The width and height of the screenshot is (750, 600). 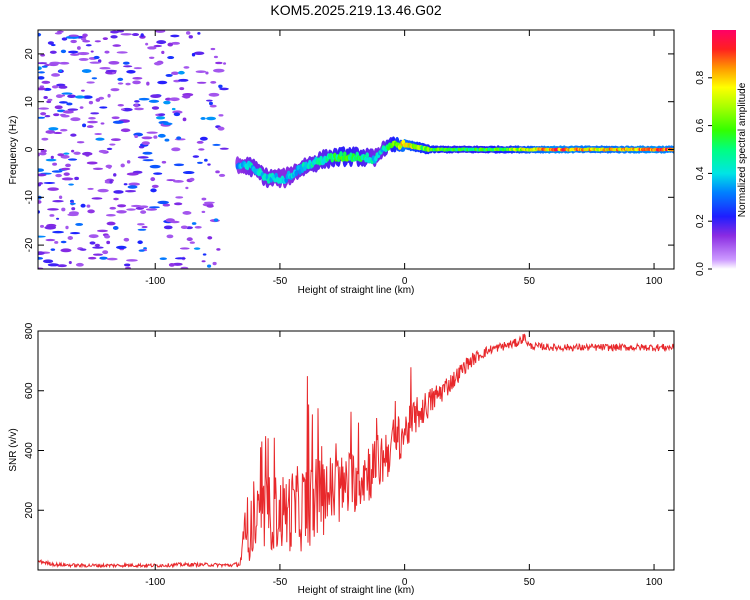 What do you see at coordinates (280, 582) in the screenshot?
I see `snr-x-tick-label: -50` at bounding box center [280, 582].